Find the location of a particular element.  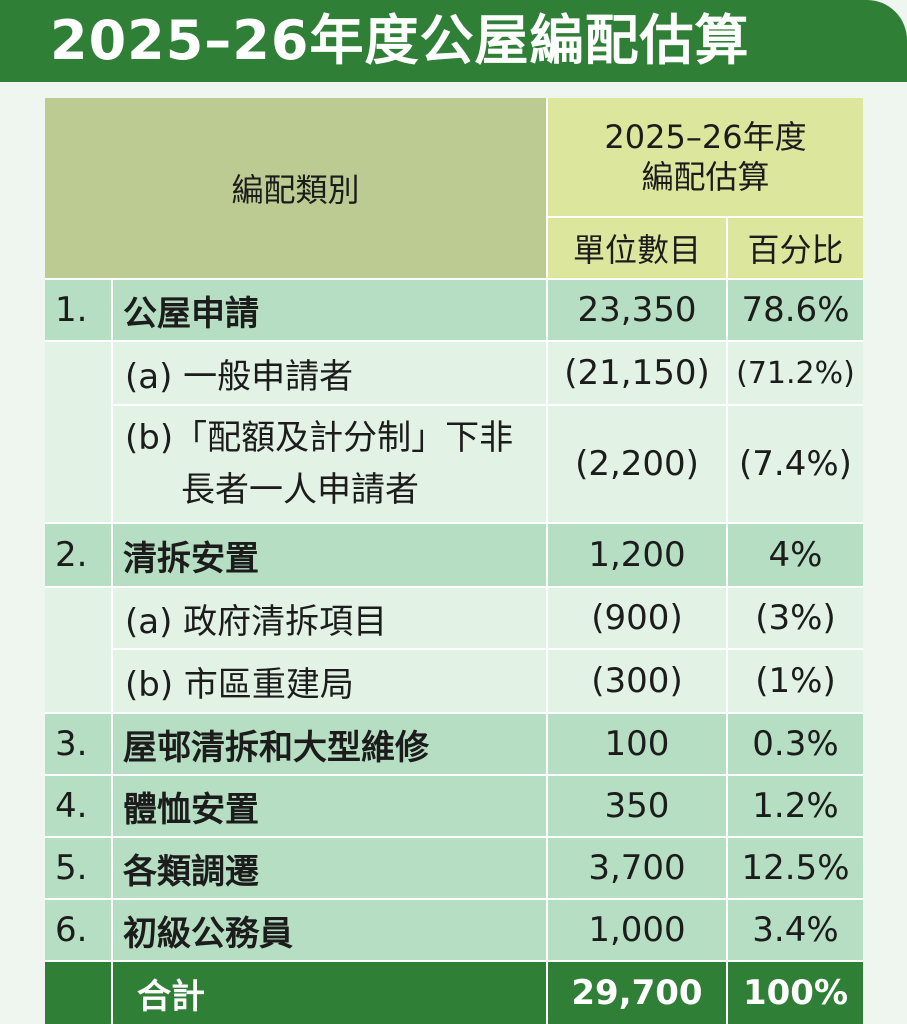

row-index: 4. is located at coordinates (78, 806).